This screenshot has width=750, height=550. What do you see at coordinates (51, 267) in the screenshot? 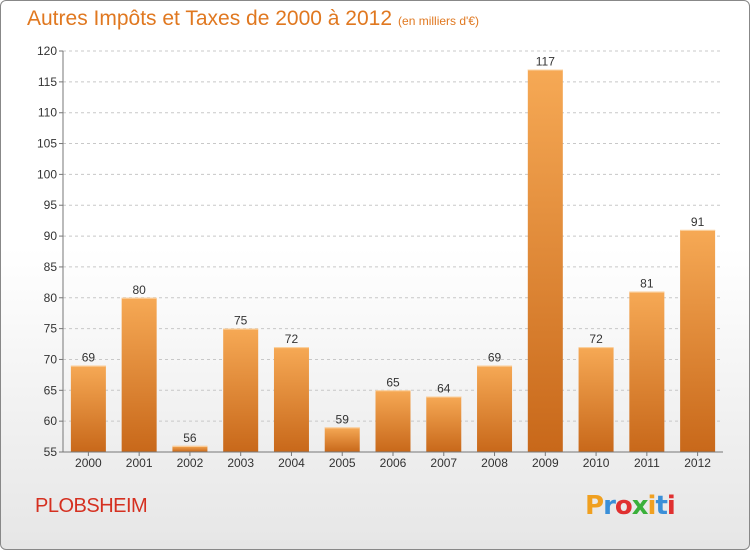
I see `y-tick-label: 85` at bounding box center [51, 267].